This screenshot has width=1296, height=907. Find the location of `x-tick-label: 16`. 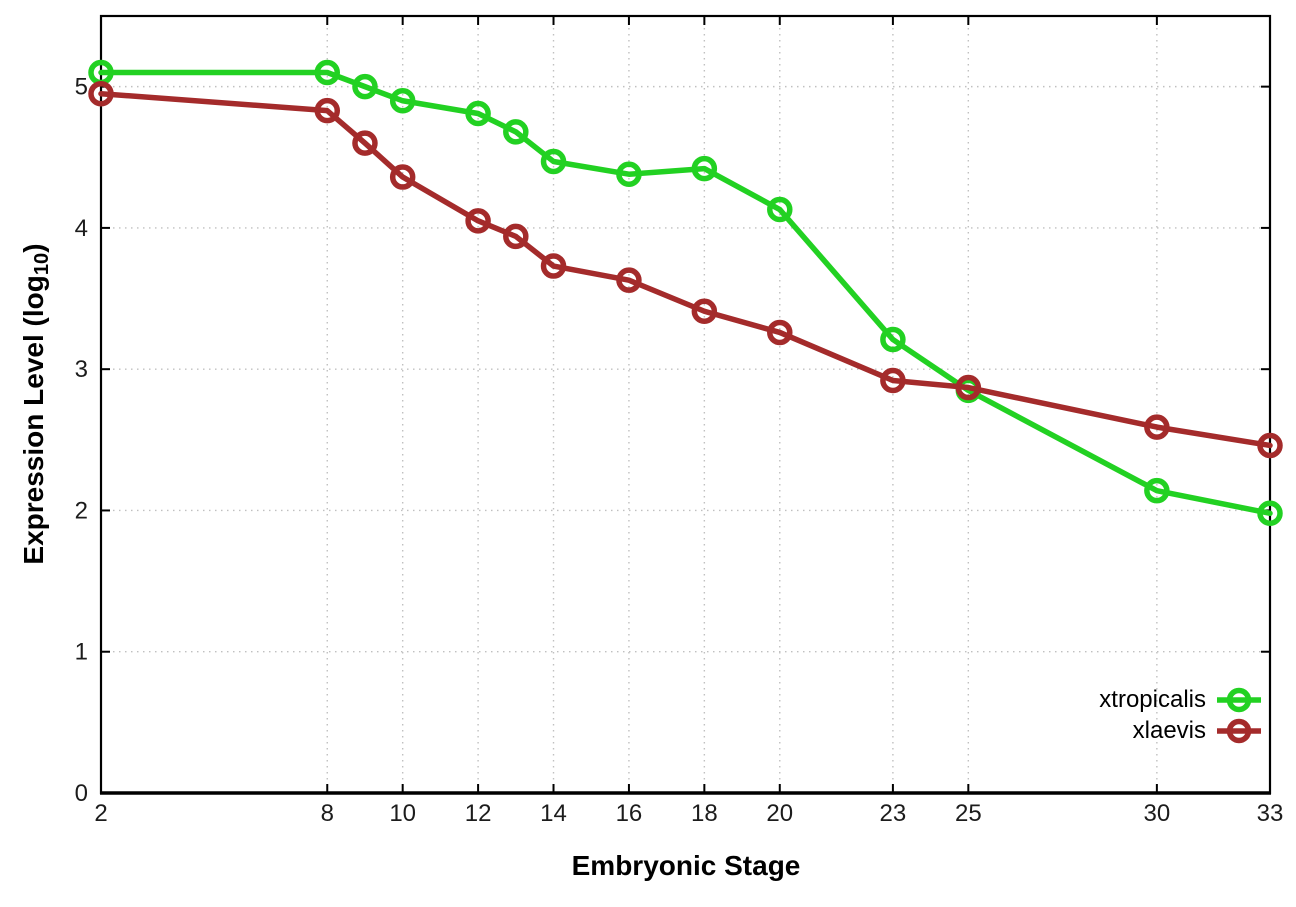

x-tick-label: 16 is located at coordinates (629, 813).